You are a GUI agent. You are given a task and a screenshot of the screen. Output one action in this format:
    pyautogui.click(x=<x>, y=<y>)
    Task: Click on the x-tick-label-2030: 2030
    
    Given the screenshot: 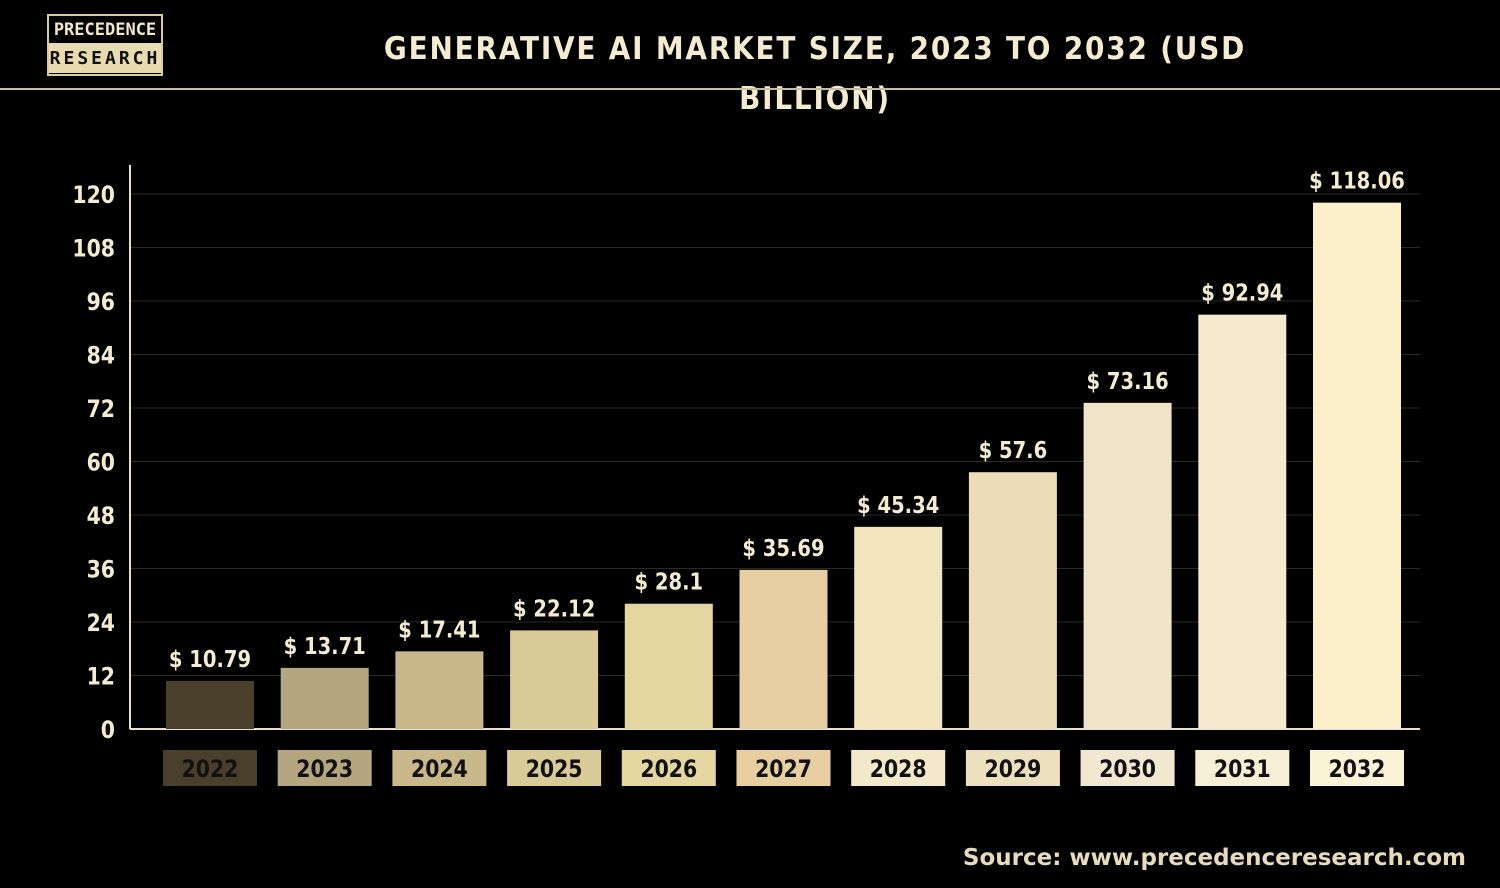 What is the action you would take?
    pyautogui.click(x=1127, y=769)
    